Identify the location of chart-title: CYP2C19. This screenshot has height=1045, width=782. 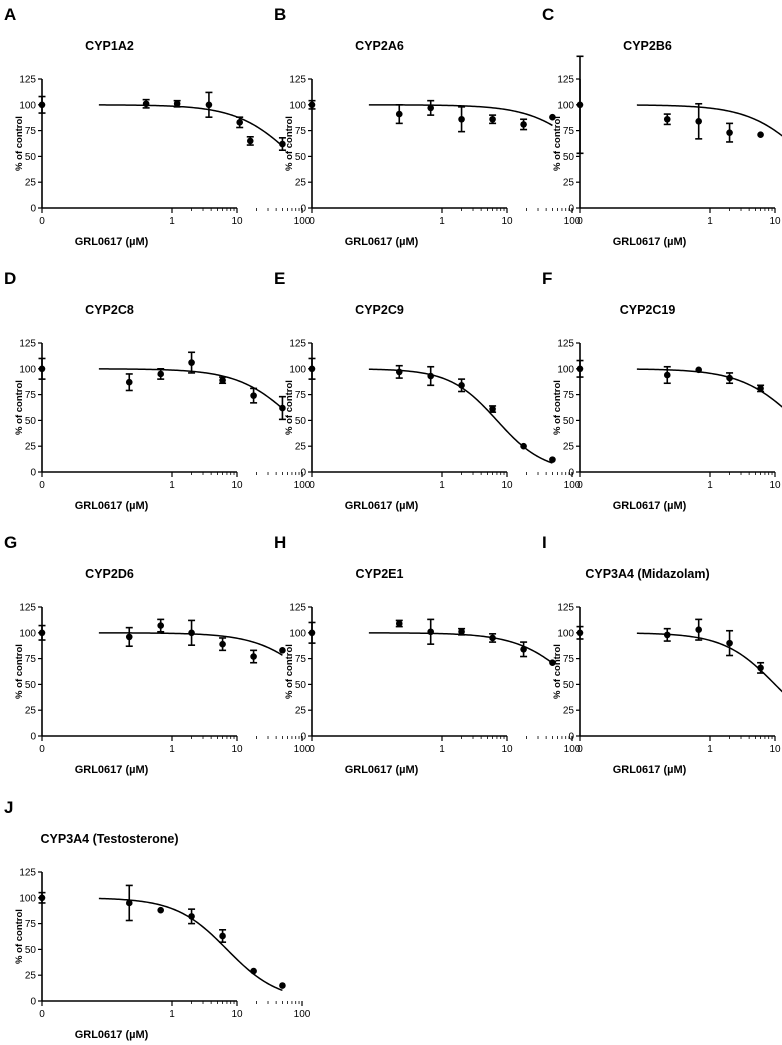
(648, 310).